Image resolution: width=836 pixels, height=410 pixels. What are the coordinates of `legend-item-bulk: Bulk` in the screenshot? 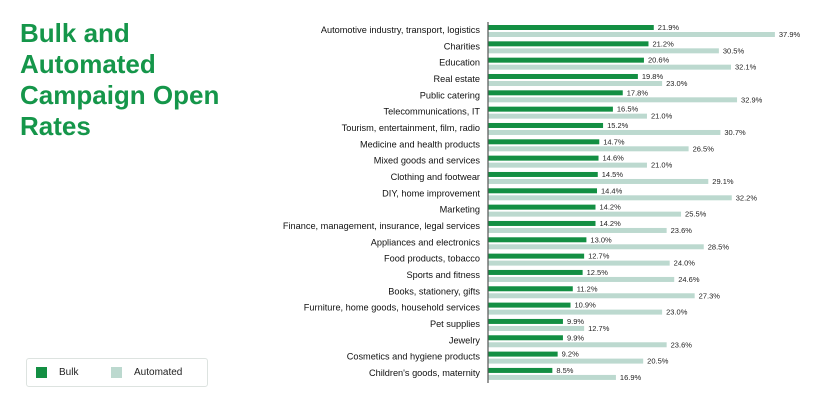 It's located at (57, 372).